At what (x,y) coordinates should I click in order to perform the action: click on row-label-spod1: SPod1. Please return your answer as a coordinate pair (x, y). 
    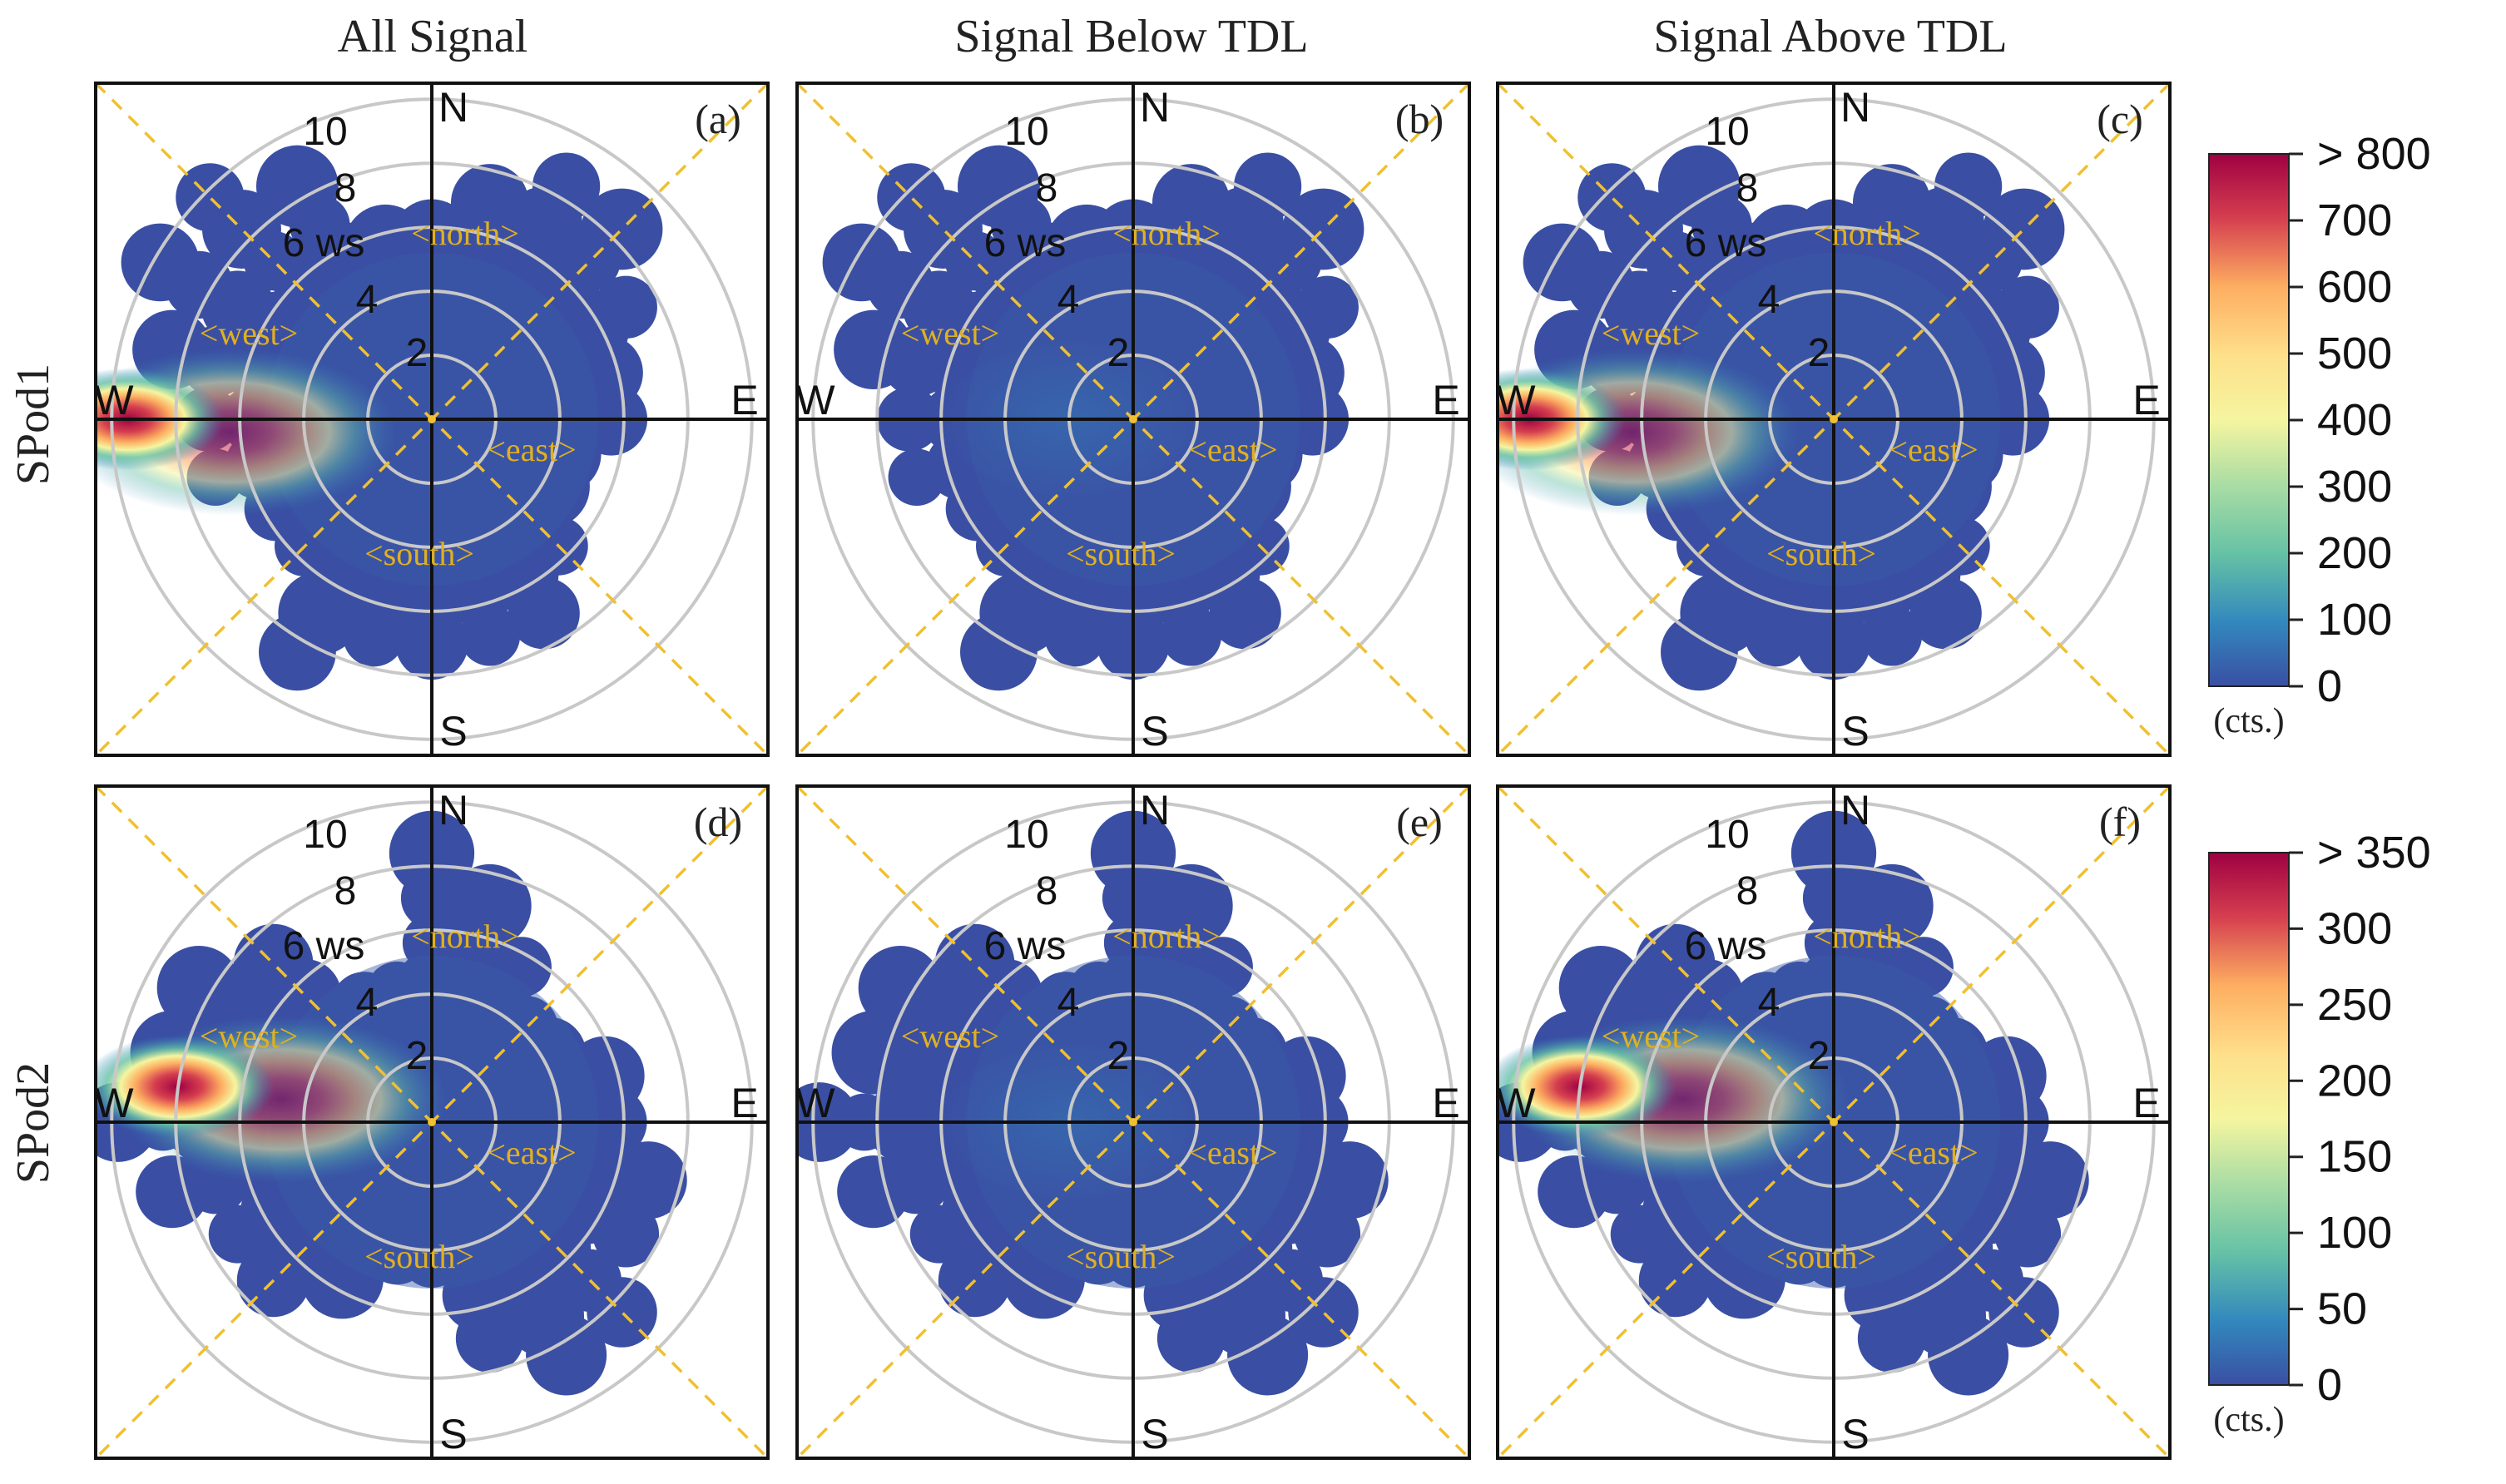
    Looking at the image, I should click on (33, 424).